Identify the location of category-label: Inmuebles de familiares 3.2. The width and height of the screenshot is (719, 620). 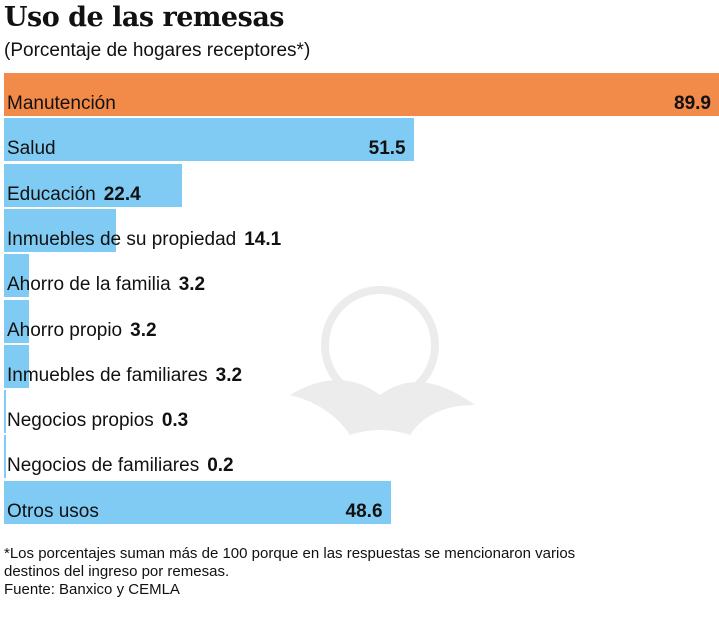
(124, 376).